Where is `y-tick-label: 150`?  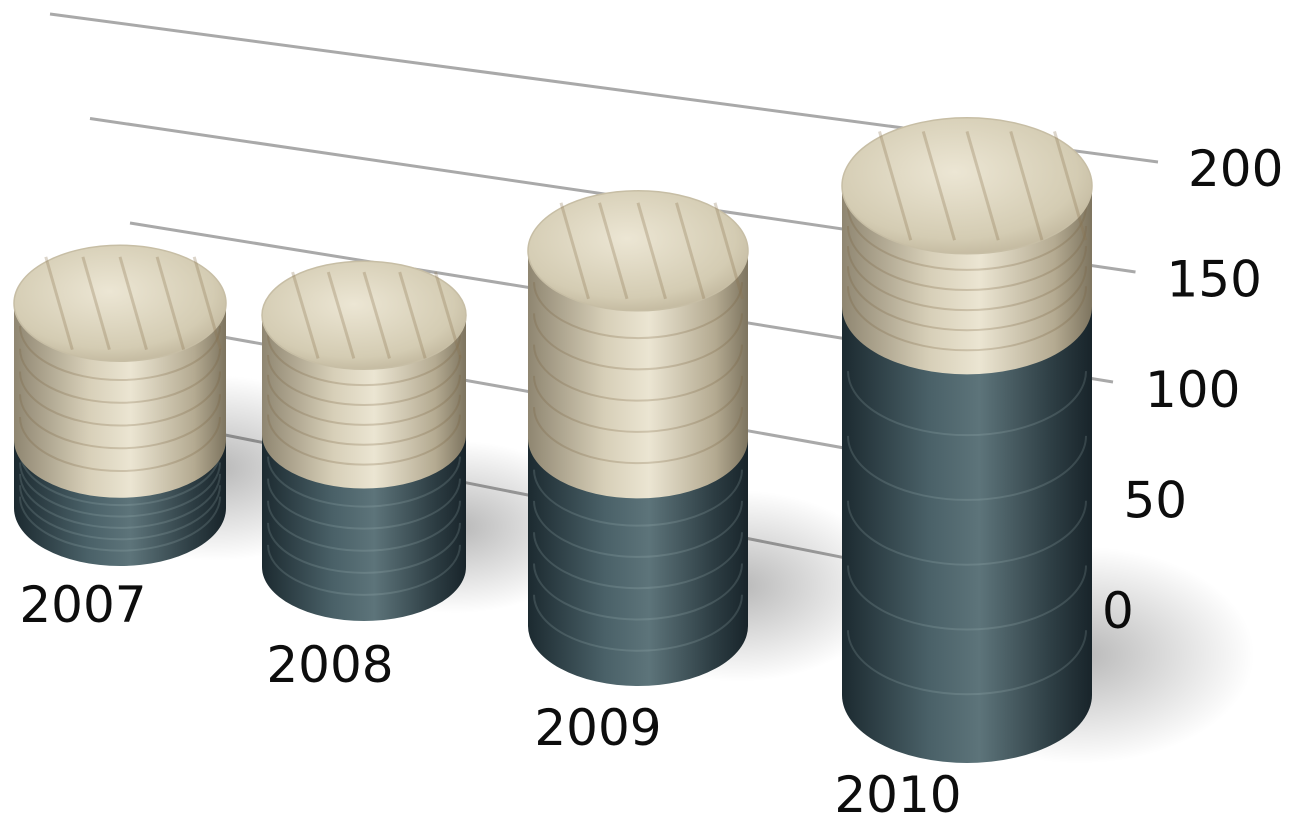 y-tick-label: 150 is located at coordinates (1214, 280).